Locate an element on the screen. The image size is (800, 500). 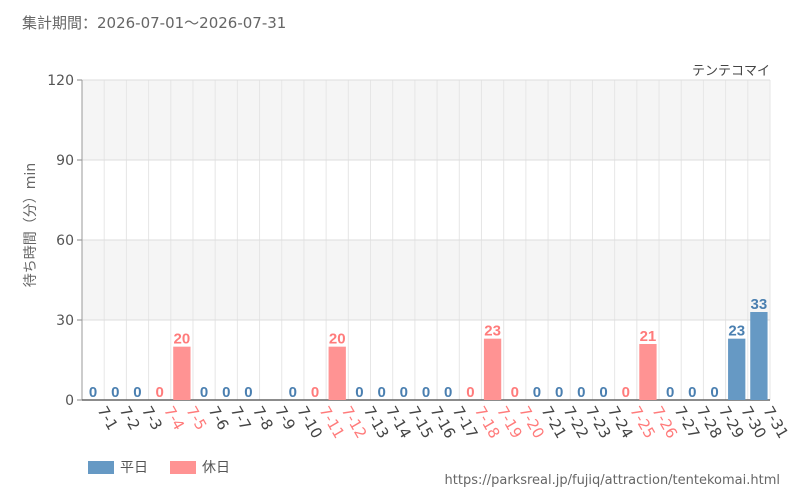
legend-label-holiday: 休日 is located at coordinates (216, 468).